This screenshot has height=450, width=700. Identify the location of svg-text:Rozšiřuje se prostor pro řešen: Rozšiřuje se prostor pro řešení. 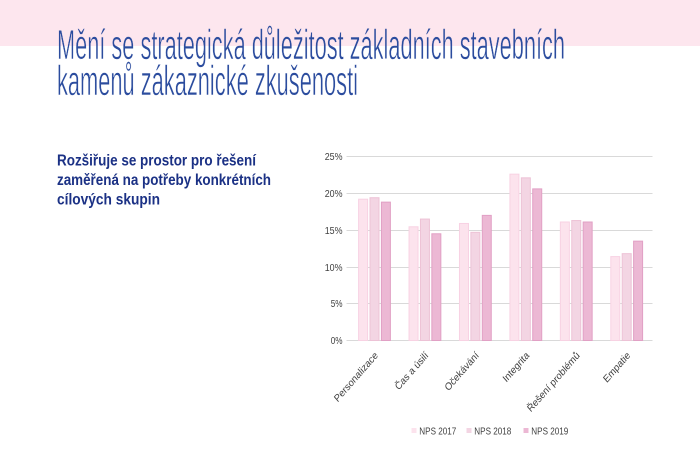
(157, 160).